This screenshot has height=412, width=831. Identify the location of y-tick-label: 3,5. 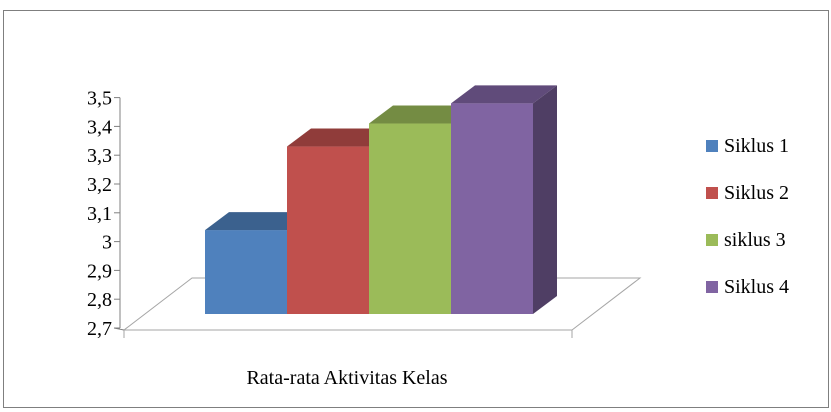
(99, 99).